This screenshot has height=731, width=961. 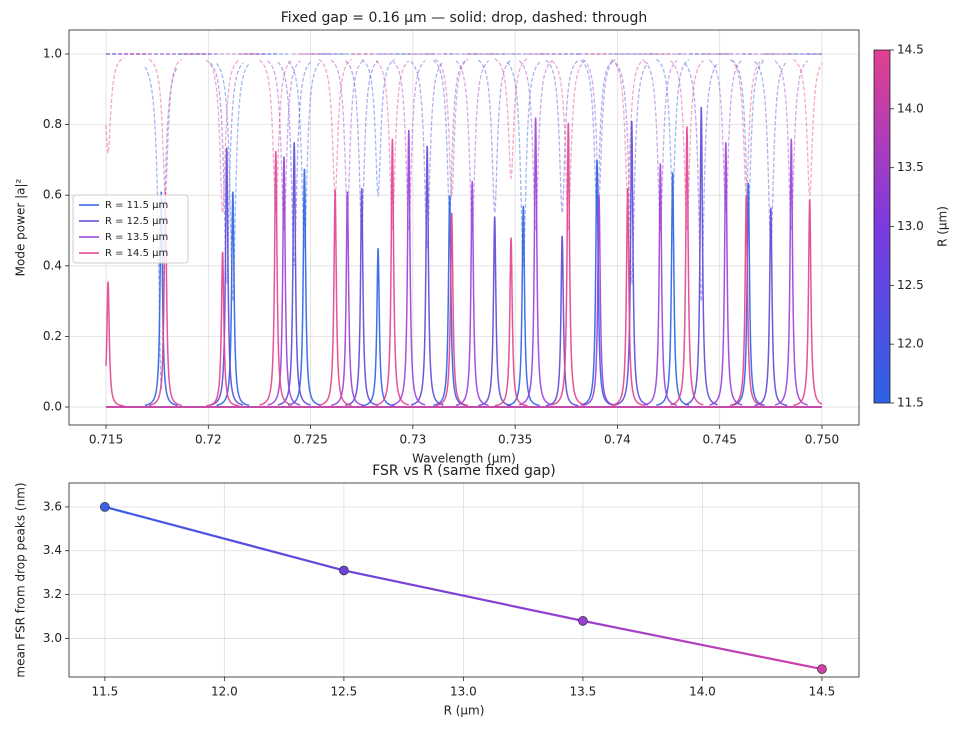 I want to click on x-tick-label: 0.72, so click(x=208, y=440).